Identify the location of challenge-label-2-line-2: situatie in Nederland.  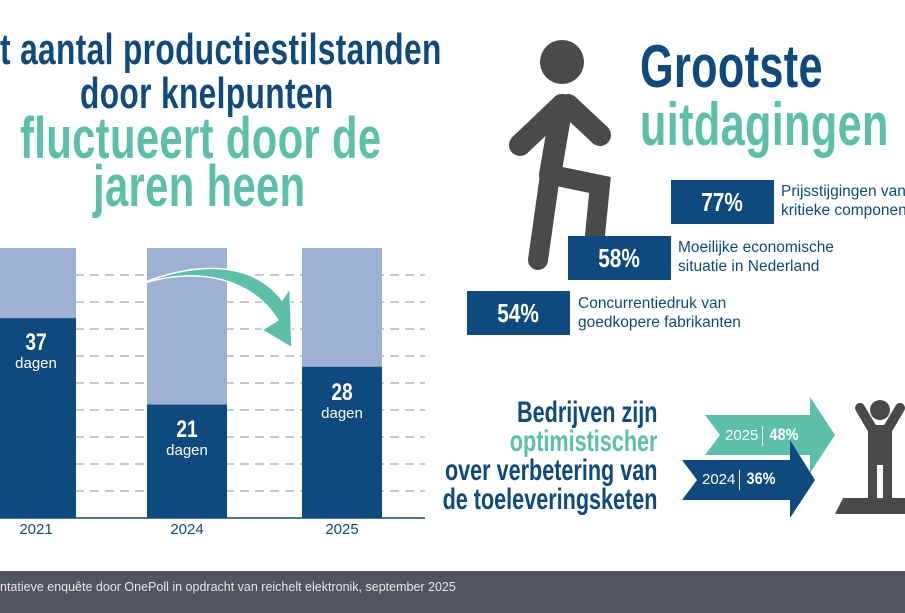
(749, 266).